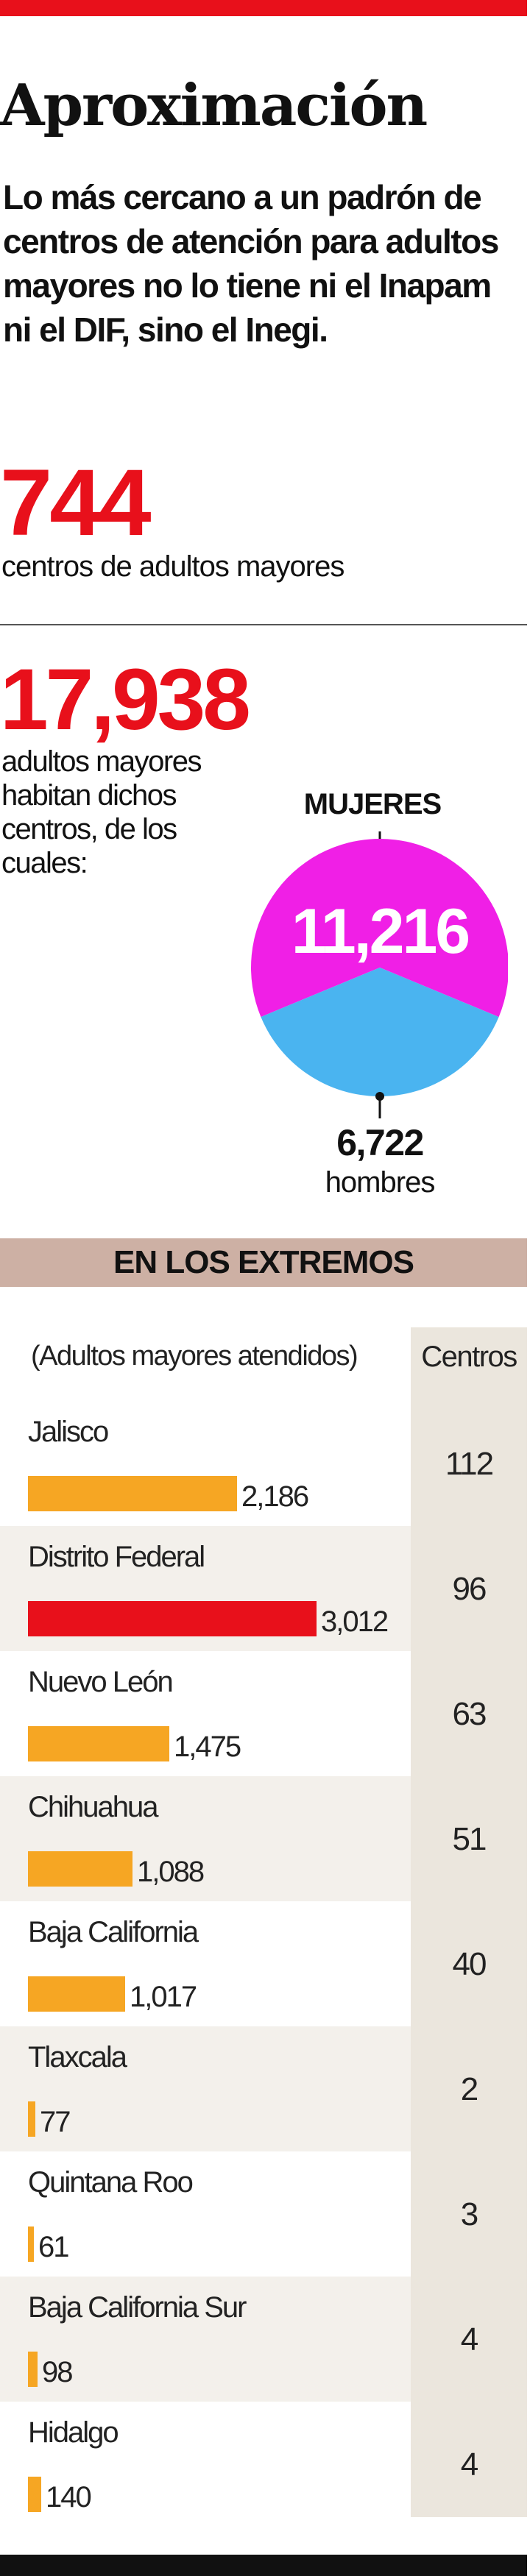 The height and width of the screenshot is (2576, 530). Describe the element at coordinates (113, 1932) in the screenshot. I see `state-name: Baja California` at that location.